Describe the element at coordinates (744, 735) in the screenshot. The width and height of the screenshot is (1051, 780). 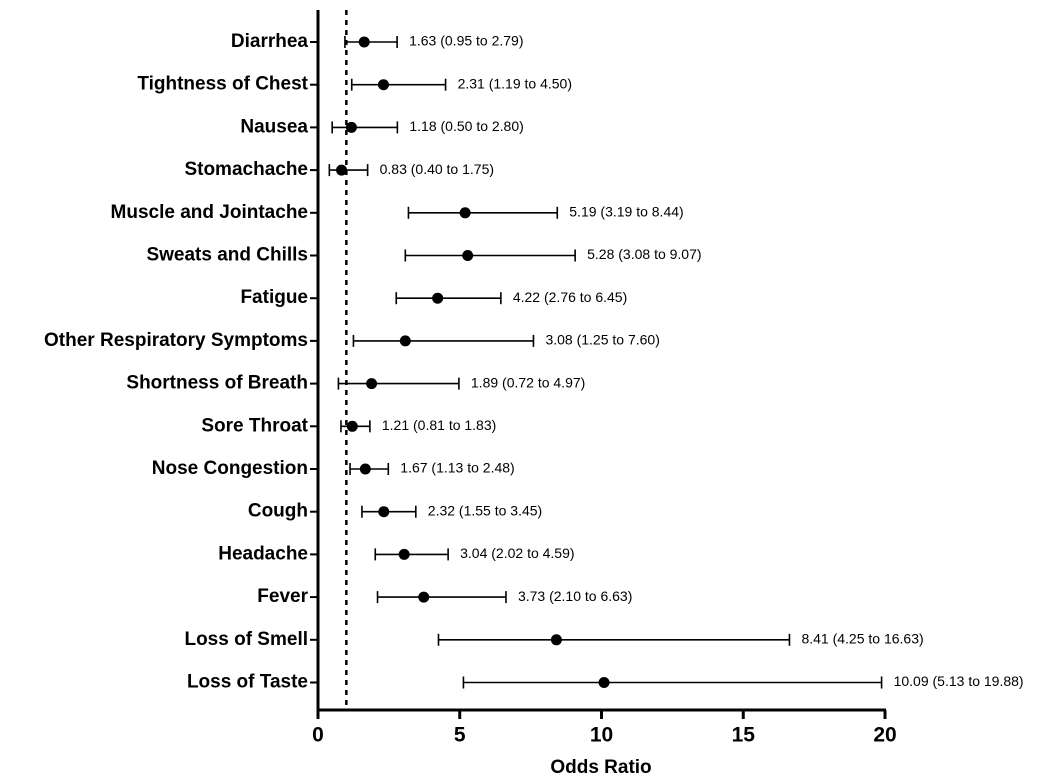
I see `x-tick-label: 15` at that location.